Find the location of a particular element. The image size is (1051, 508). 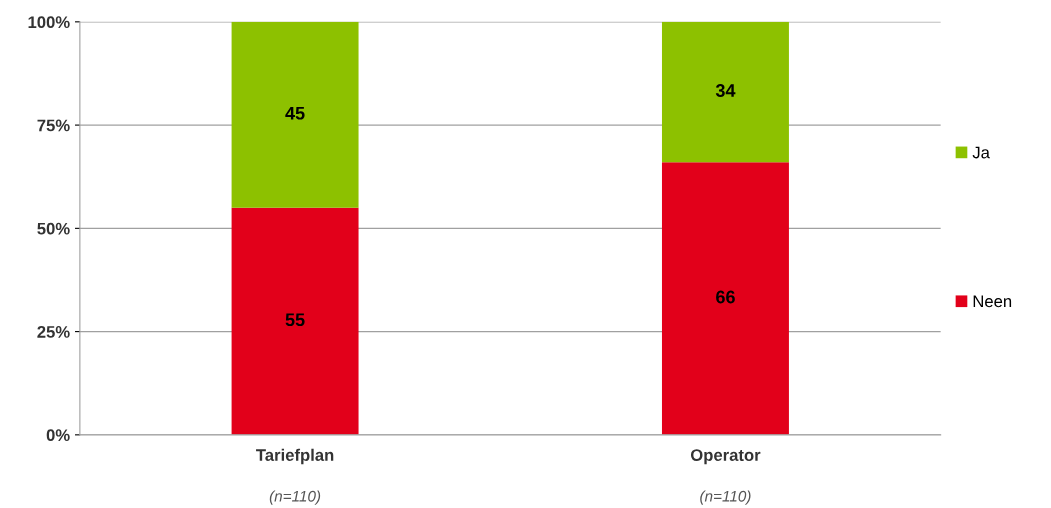

y-tick-label: 100% is located at coordinates (49, 22).